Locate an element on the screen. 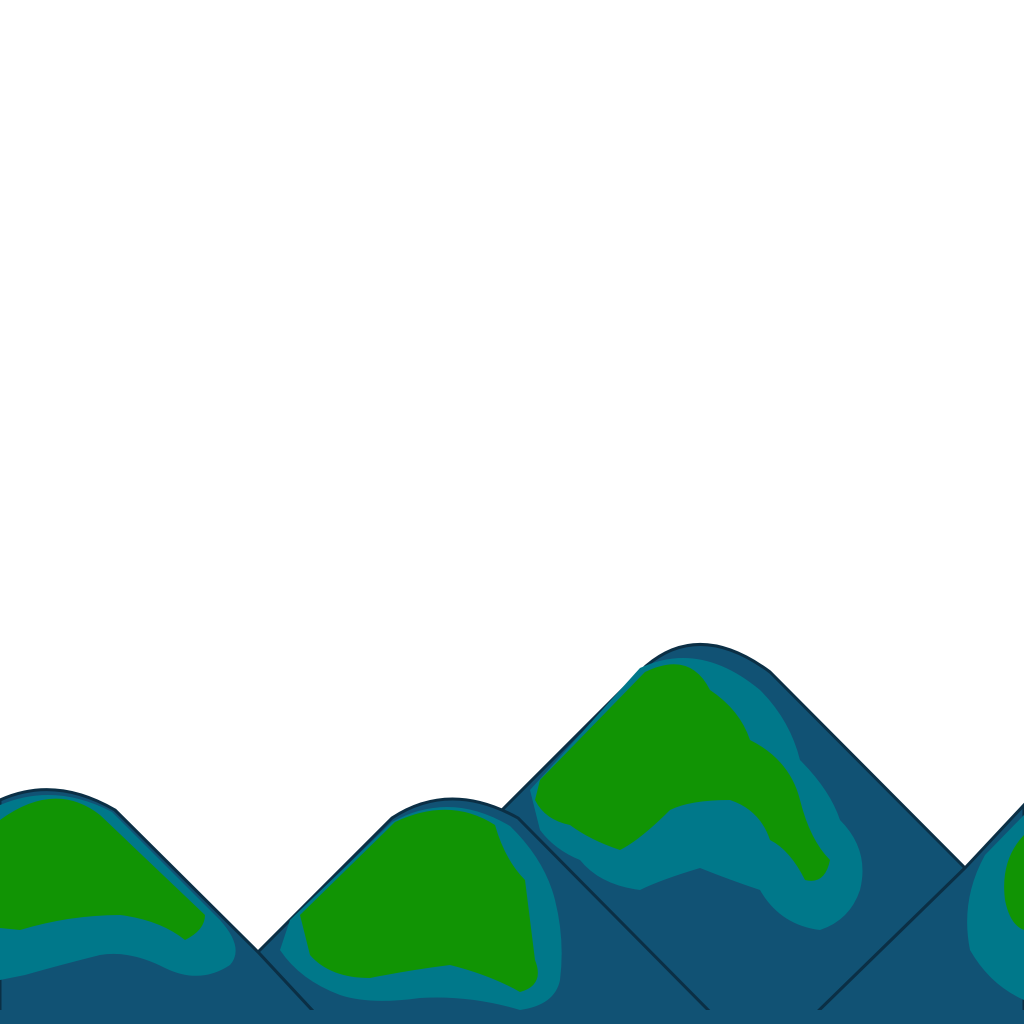 Image resolution: width=1024 pixels, height=1024 pixels. hill-middle-green-top is located at coordinates (419, 900).